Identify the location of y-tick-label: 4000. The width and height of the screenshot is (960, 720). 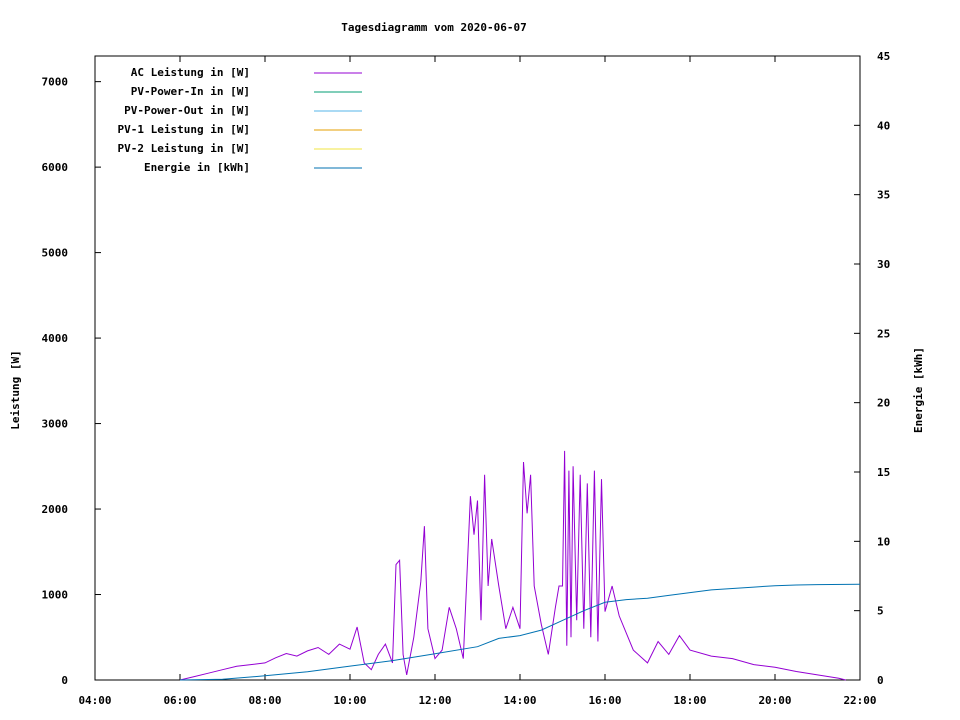
(55, 338).